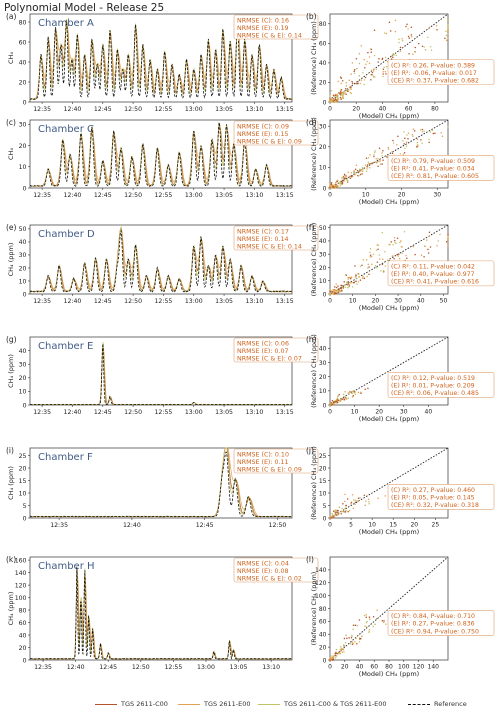 This screenshot has width=500, height=717. I want to click on stats-box, so click(441, 273).